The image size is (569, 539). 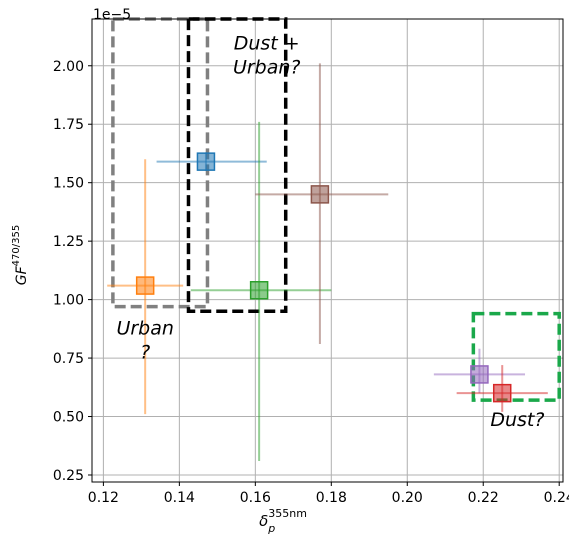 I want to click on annotation-line: Urban, so click(x=144, y=329).